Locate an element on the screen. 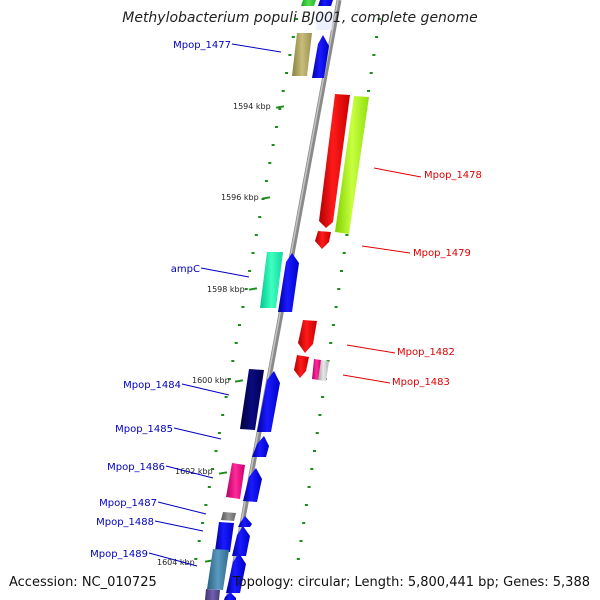 The image size is (600, 600). gene-label-mpop-1483: Mpop_1483 is located at coordinates (421, 382).